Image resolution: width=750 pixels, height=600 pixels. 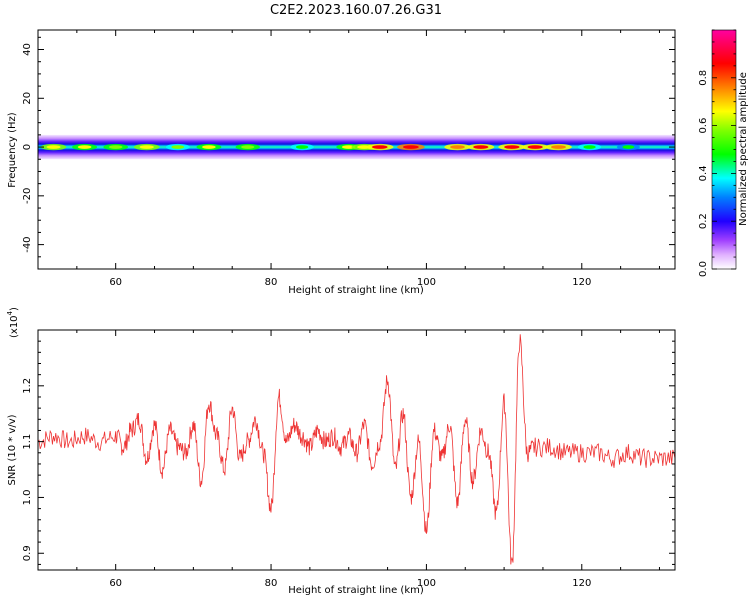 I want to click on snr-multiplier-label: (x104), so click(x=13, y=322).